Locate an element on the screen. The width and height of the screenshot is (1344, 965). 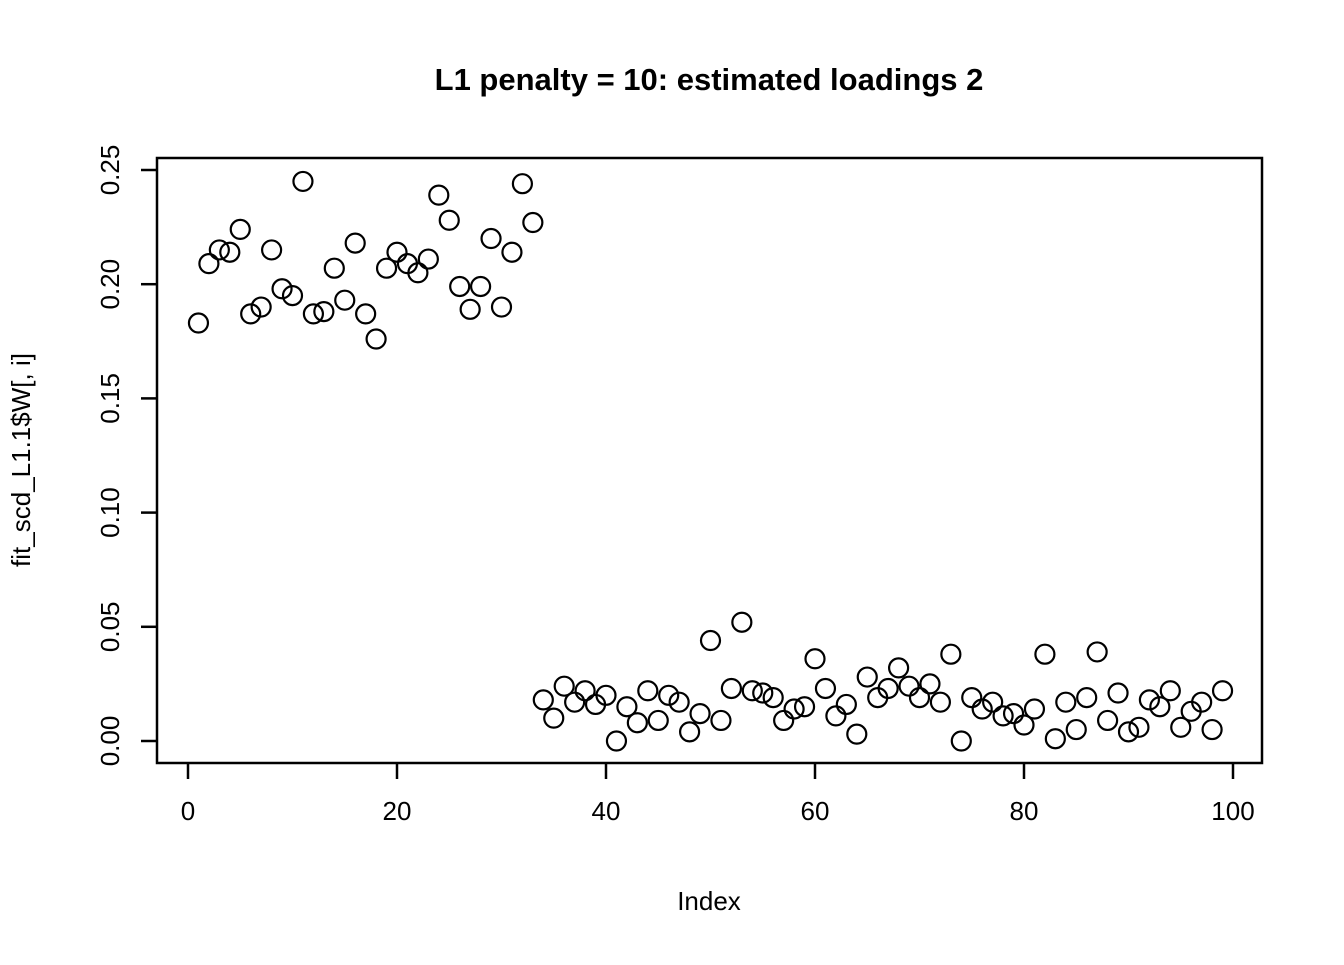
y-tick-label: 0.25 is located at coordinates (110, 170).